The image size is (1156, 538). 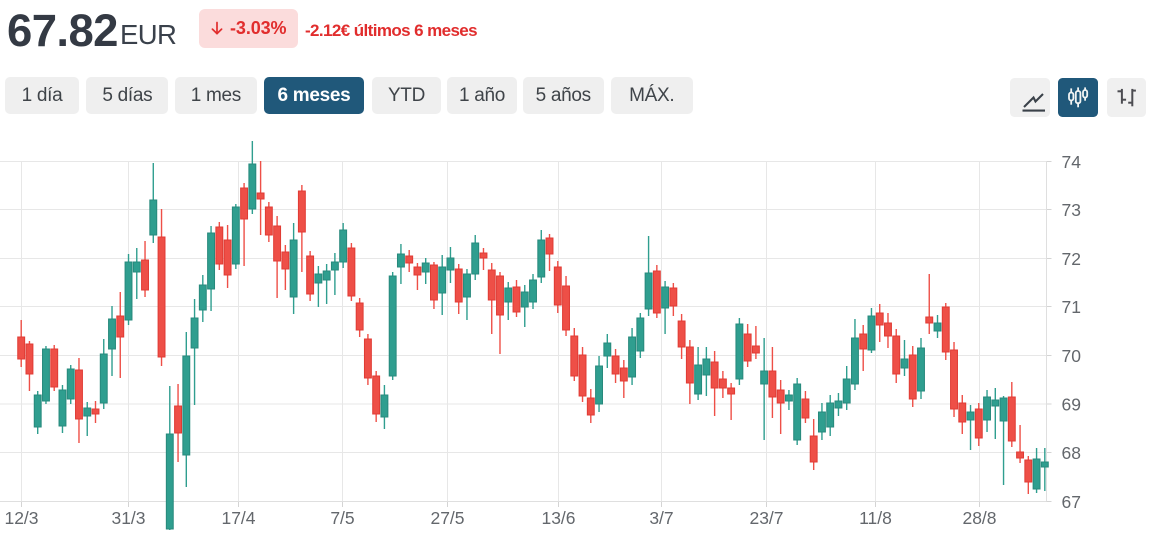 What do you see at coordinates (558, 518) in the screenshot?
I see `svg-text: 13/6` at bounding box center [558, 518].